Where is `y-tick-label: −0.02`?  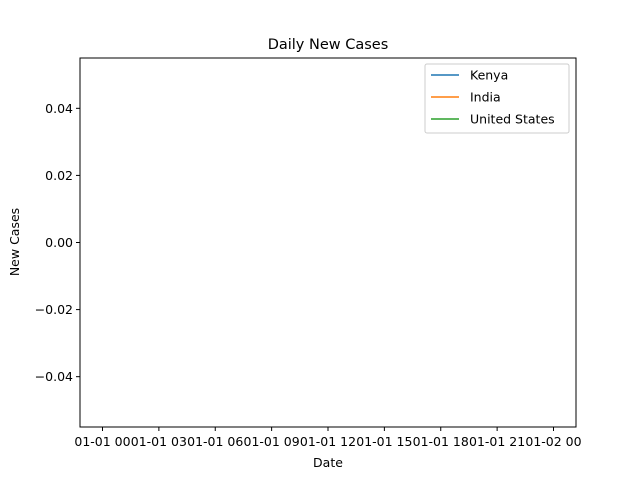 y-tick-label: −0.02 is located at coordinates (54, 309).